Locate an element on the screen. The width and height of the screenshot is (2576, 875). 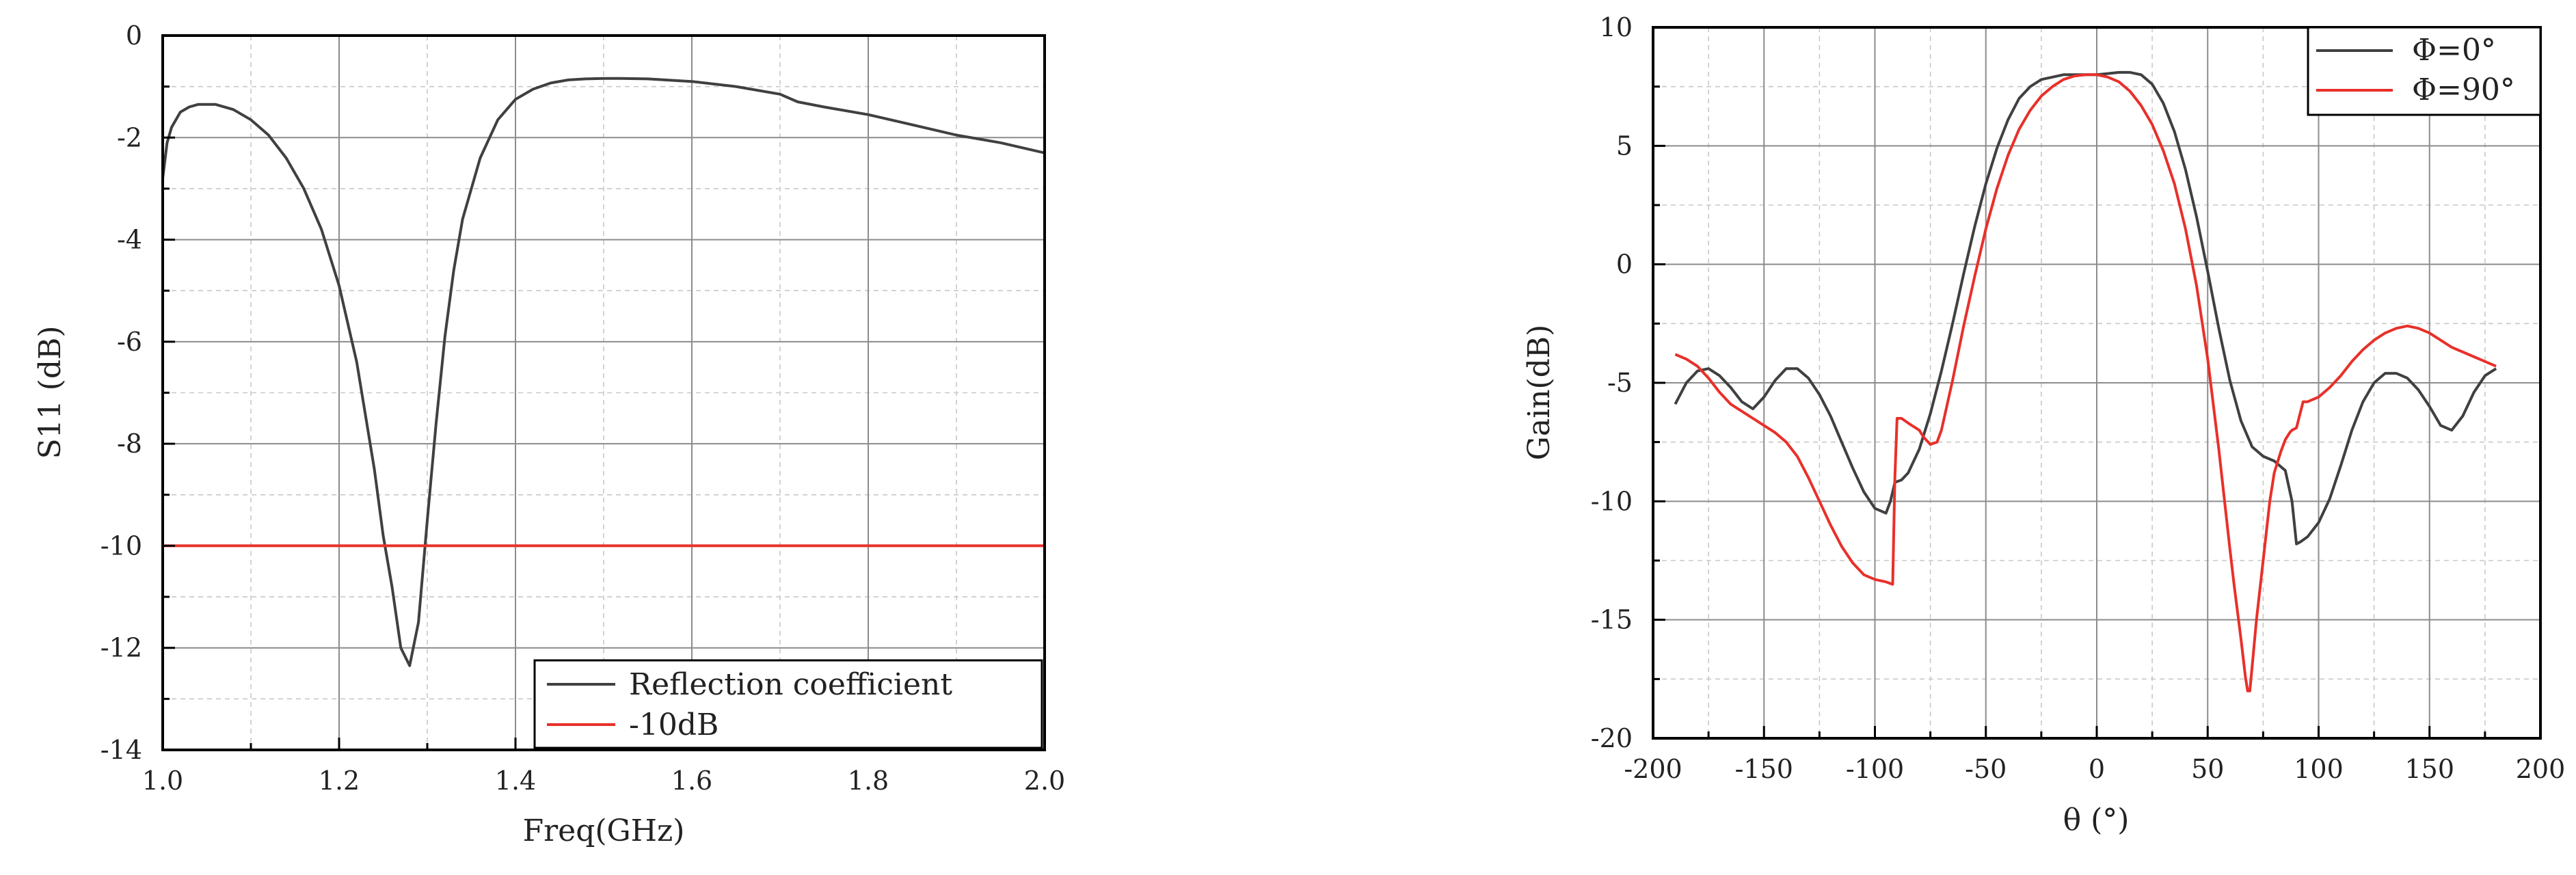
gain-x-tick-label: -200 is located at coordinates (1653, 769).